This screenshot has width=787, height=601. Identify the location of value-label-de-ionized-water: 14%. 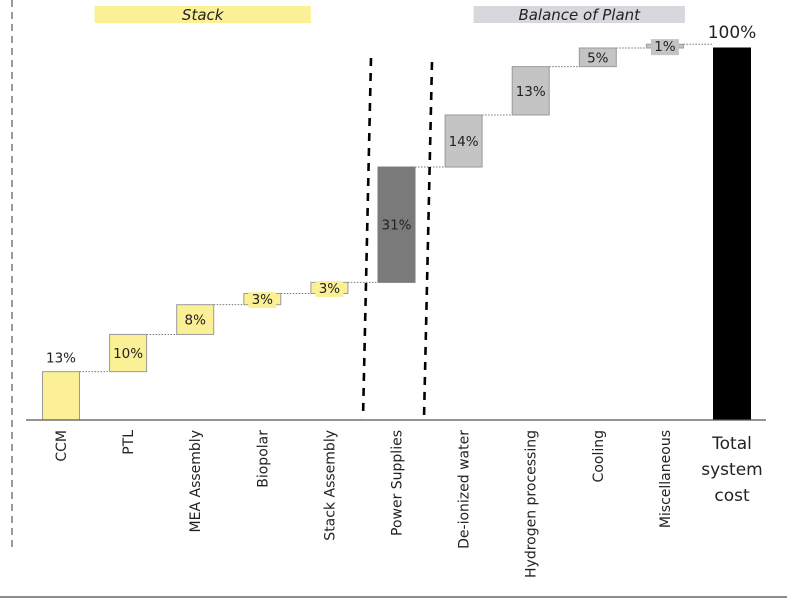
(464, 142).